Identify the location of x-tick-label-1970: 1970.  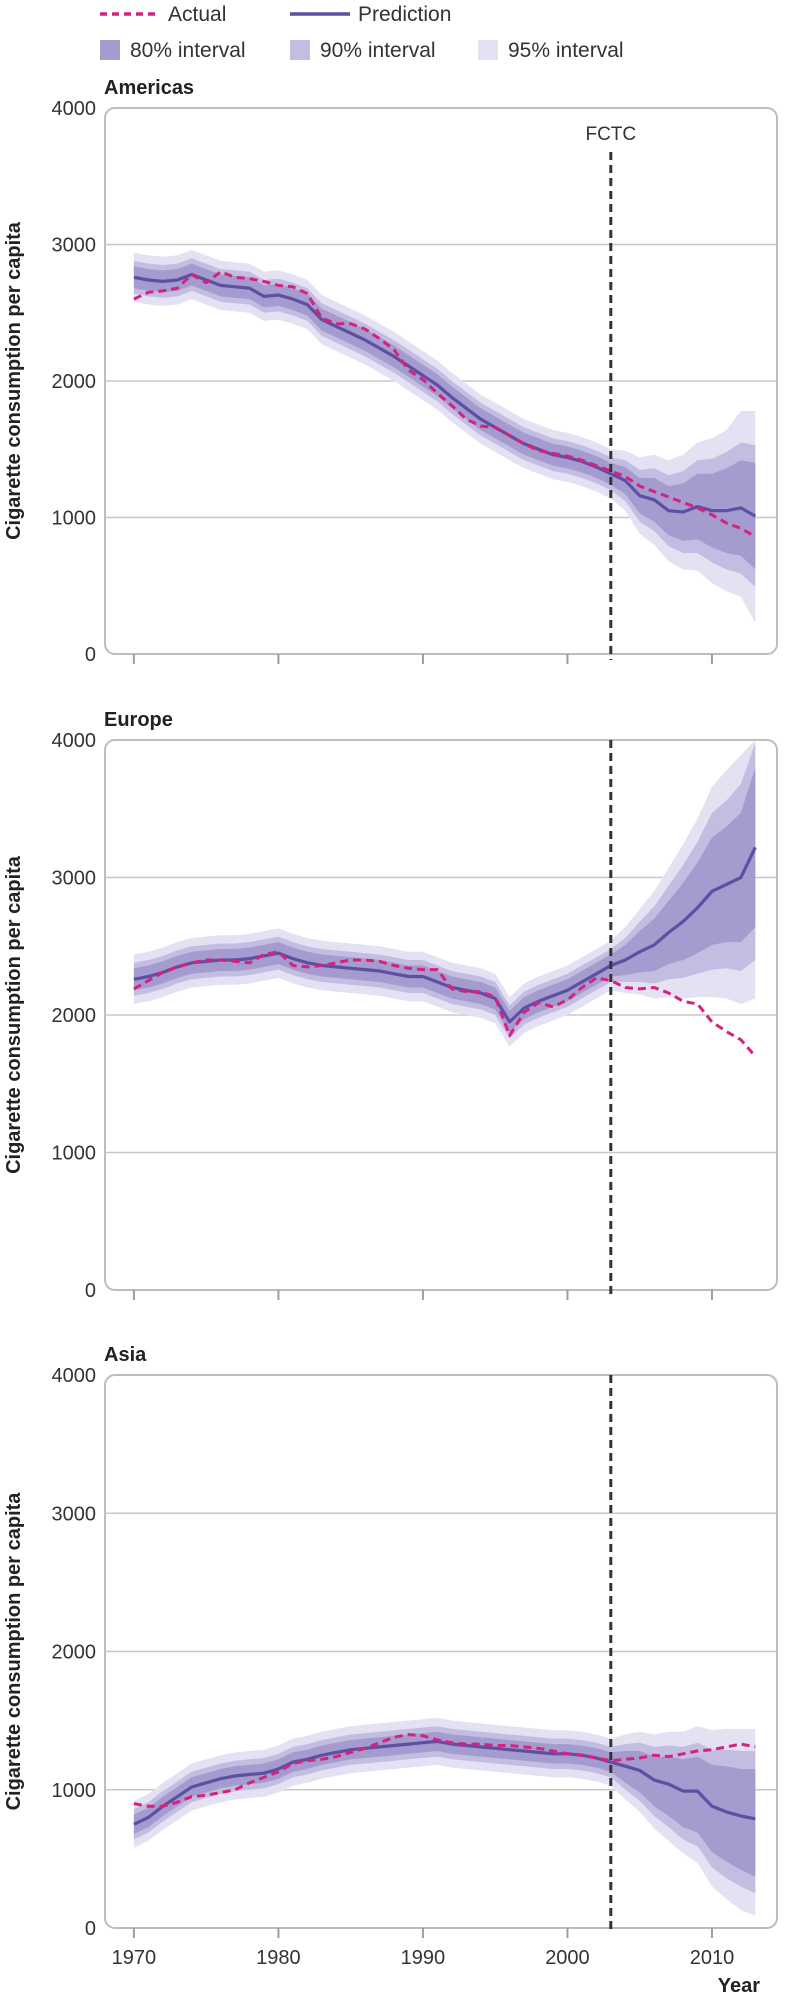
(134, 1958).